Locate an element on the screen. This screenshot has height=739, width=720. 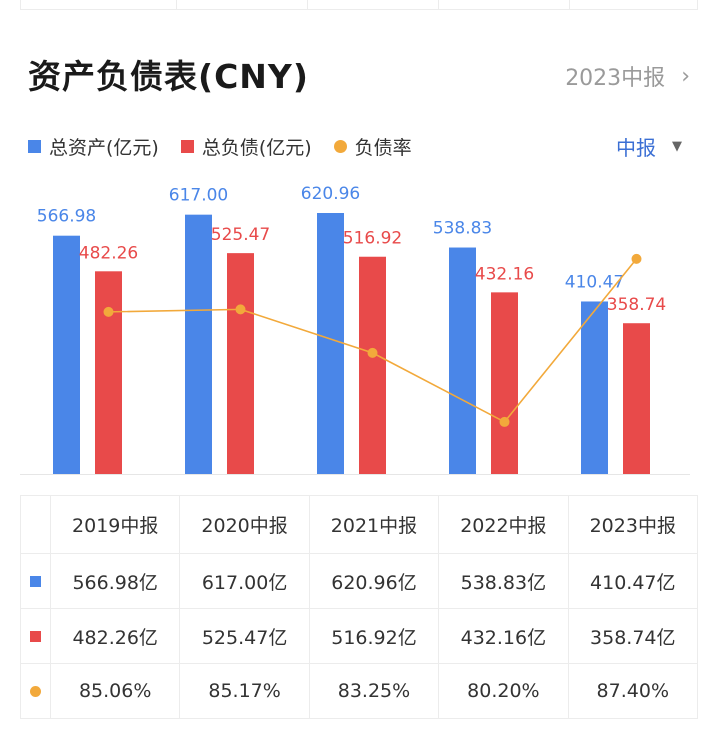
table-row: 482.26亿 525.47亿 516.92亿 432.16亿 358.74亿 is located at coordinates (359, 636).